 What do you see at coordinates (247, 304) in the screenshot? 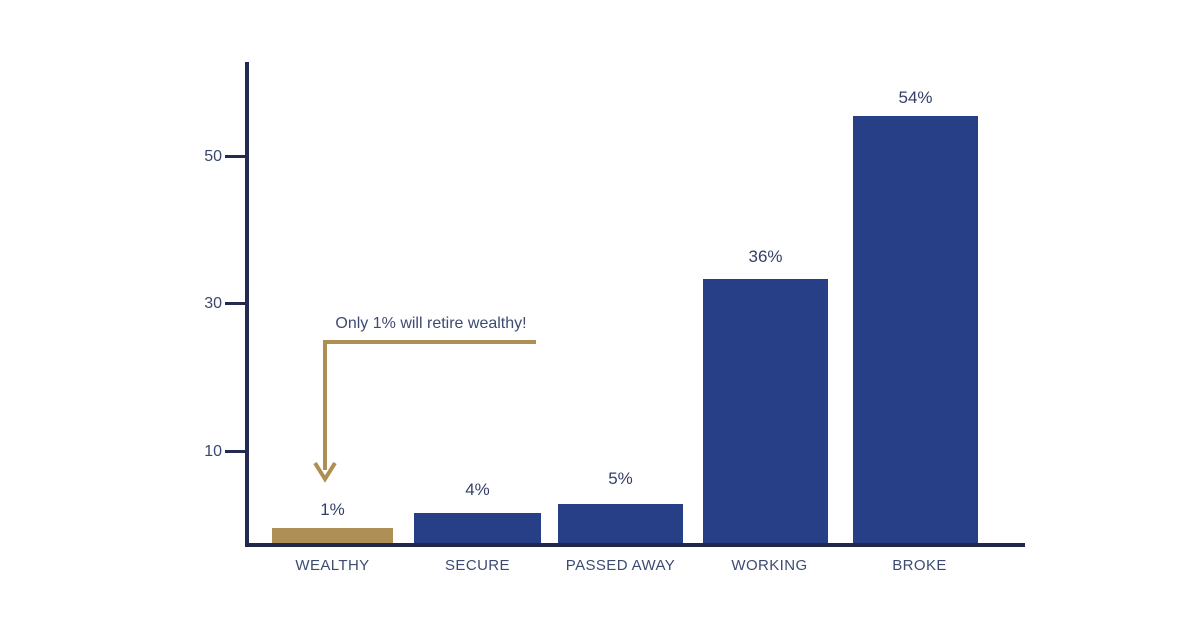
I see `y-axis-line` at bounding box center [247, 304].